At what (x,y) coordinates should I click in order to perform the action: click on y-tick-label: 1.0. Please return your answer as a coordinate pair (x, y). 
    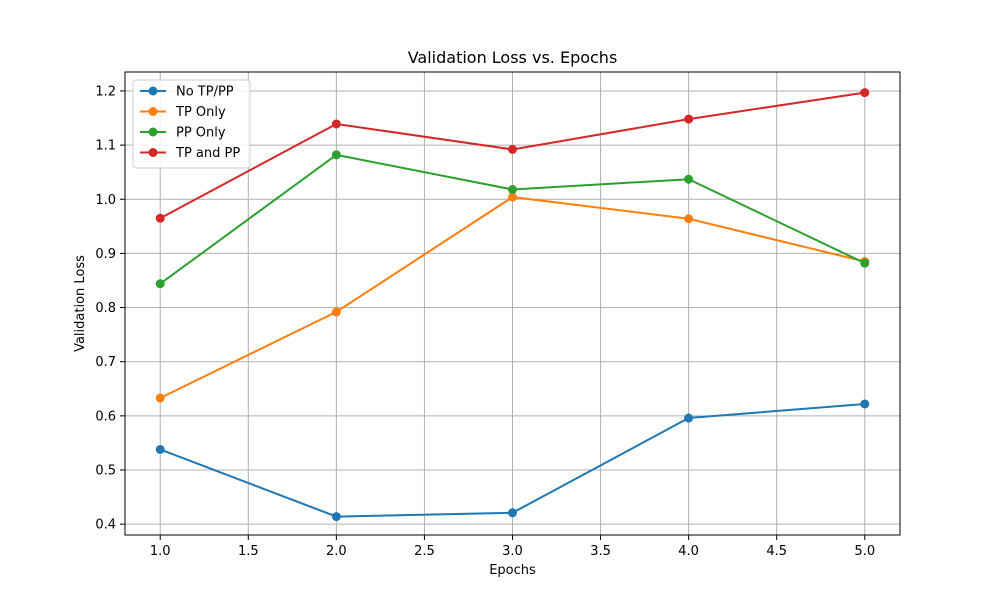
    Looking at the image, I should click on (105, 200).